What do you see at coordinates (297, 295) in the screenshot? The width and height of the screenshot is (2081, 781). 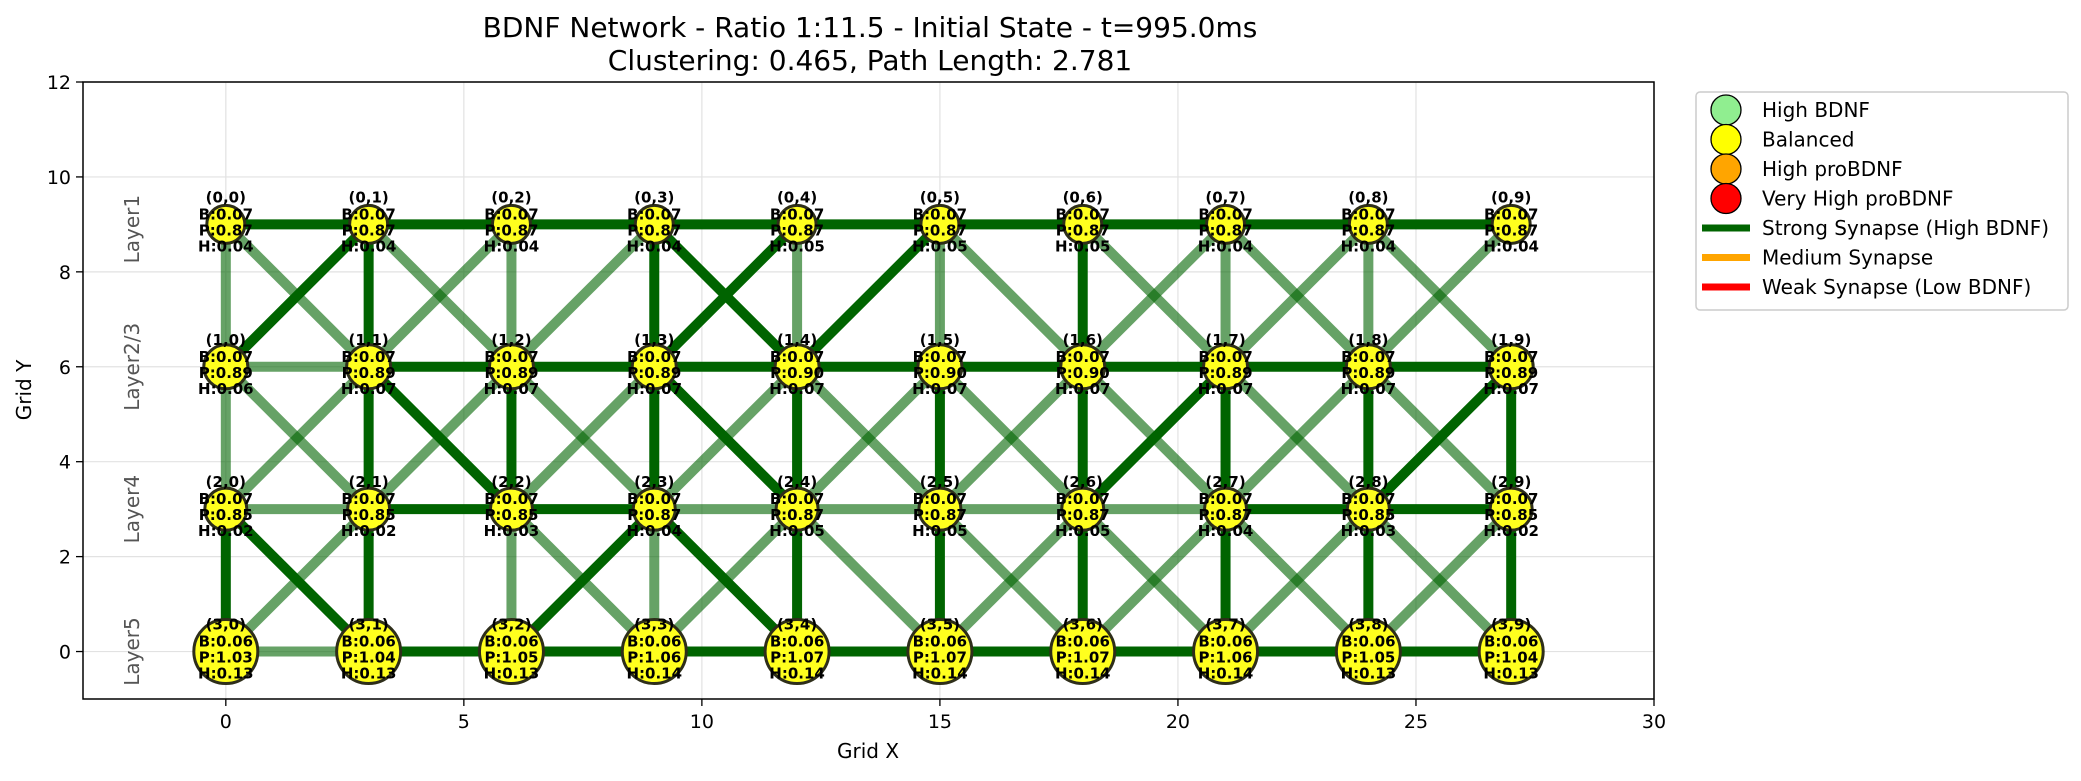 I see `synapse-strong` at bounding box center [297, 295].